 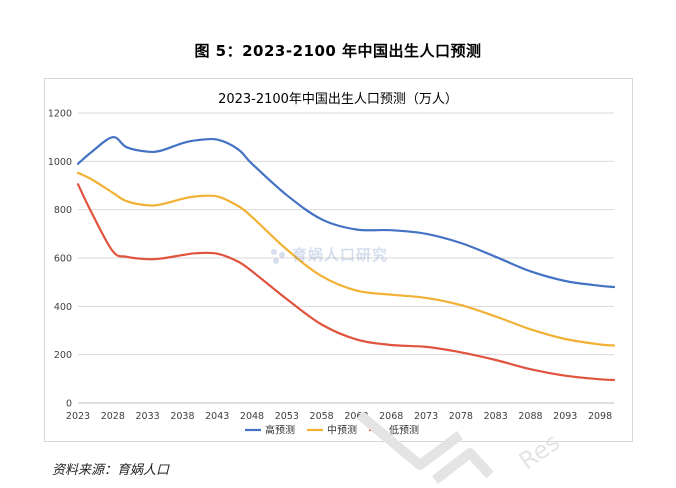 What do you see at coordinates (63, 355) in the screenshot?
I see `y-tick-label: 200` at bounding box center [63, 355].